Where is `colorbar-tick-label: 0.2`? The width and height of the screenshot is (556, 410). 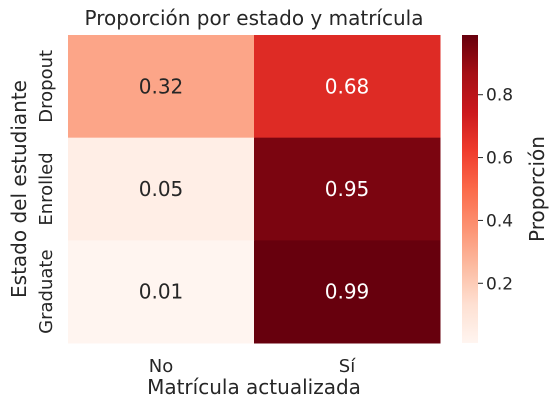
colorbar-tick-label: 0.2 is located at coordinates (499, 284).